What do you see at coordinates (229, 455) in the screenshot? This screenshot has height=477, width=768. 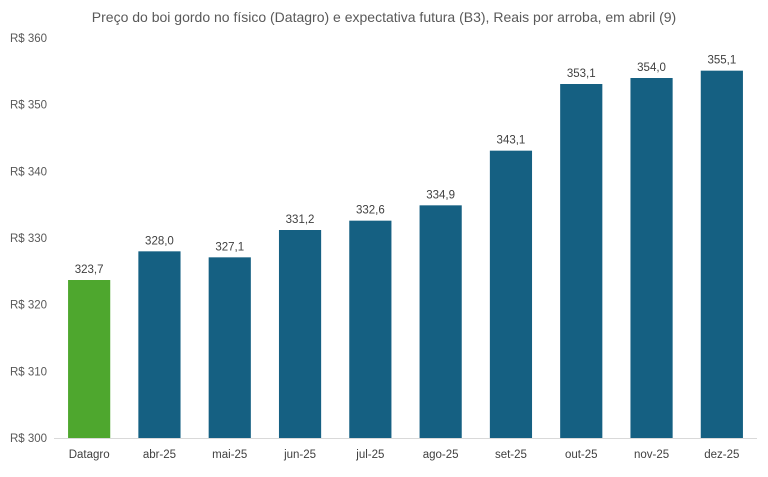 I see `x-tick-label: mai-25` at bounding box center [229, 455].